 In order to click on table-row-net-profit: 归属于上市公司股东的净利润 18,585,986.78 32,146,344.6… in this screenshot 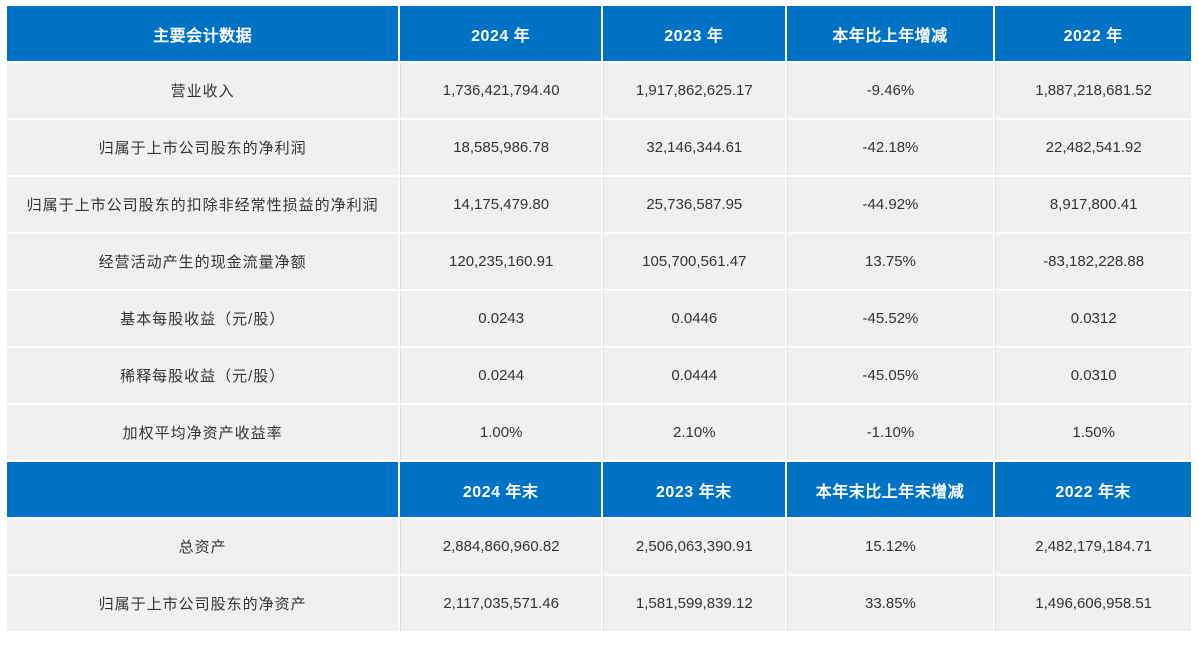, I will do `click(599, 147)`.